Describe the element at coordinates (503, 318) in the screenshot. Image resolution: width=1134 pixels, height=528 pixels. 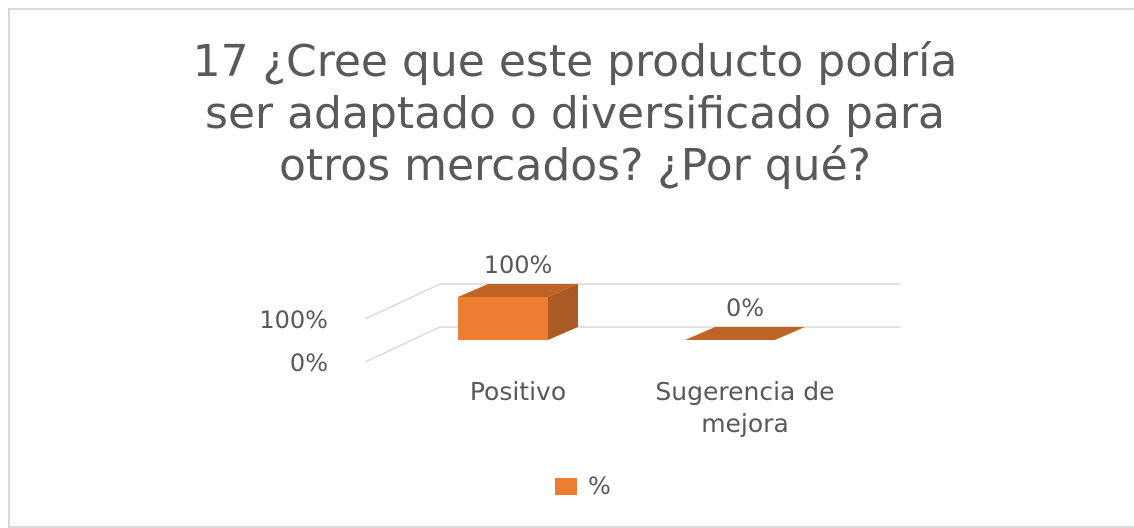
I see `bar` at that location.